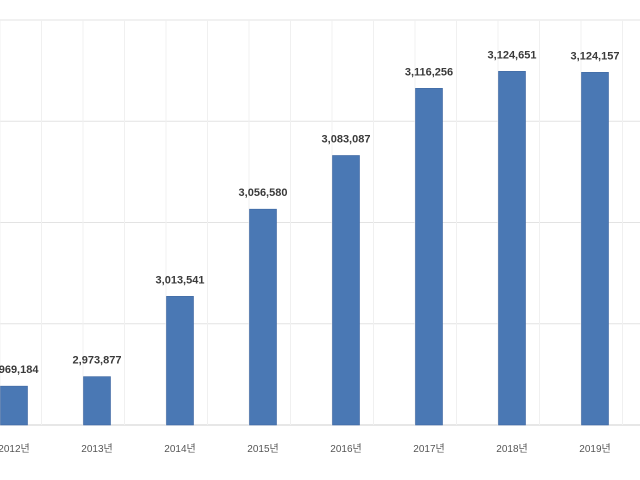  What do you see at coordinates (511, 449) in the screenshot?
I see `x-tick-label-2018년: 2018년` at bounding box center [511, 449].